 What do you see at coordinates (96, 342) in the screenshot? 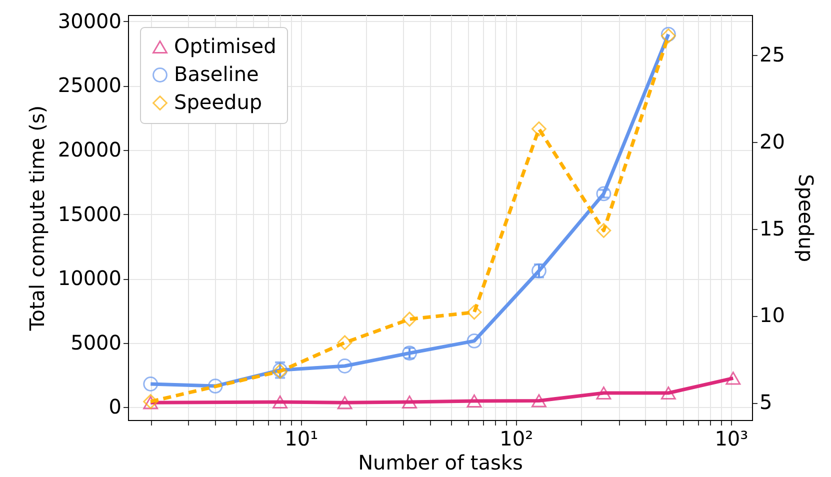
I see `y-tick-label: 5000` at bounding box center [96, 342].